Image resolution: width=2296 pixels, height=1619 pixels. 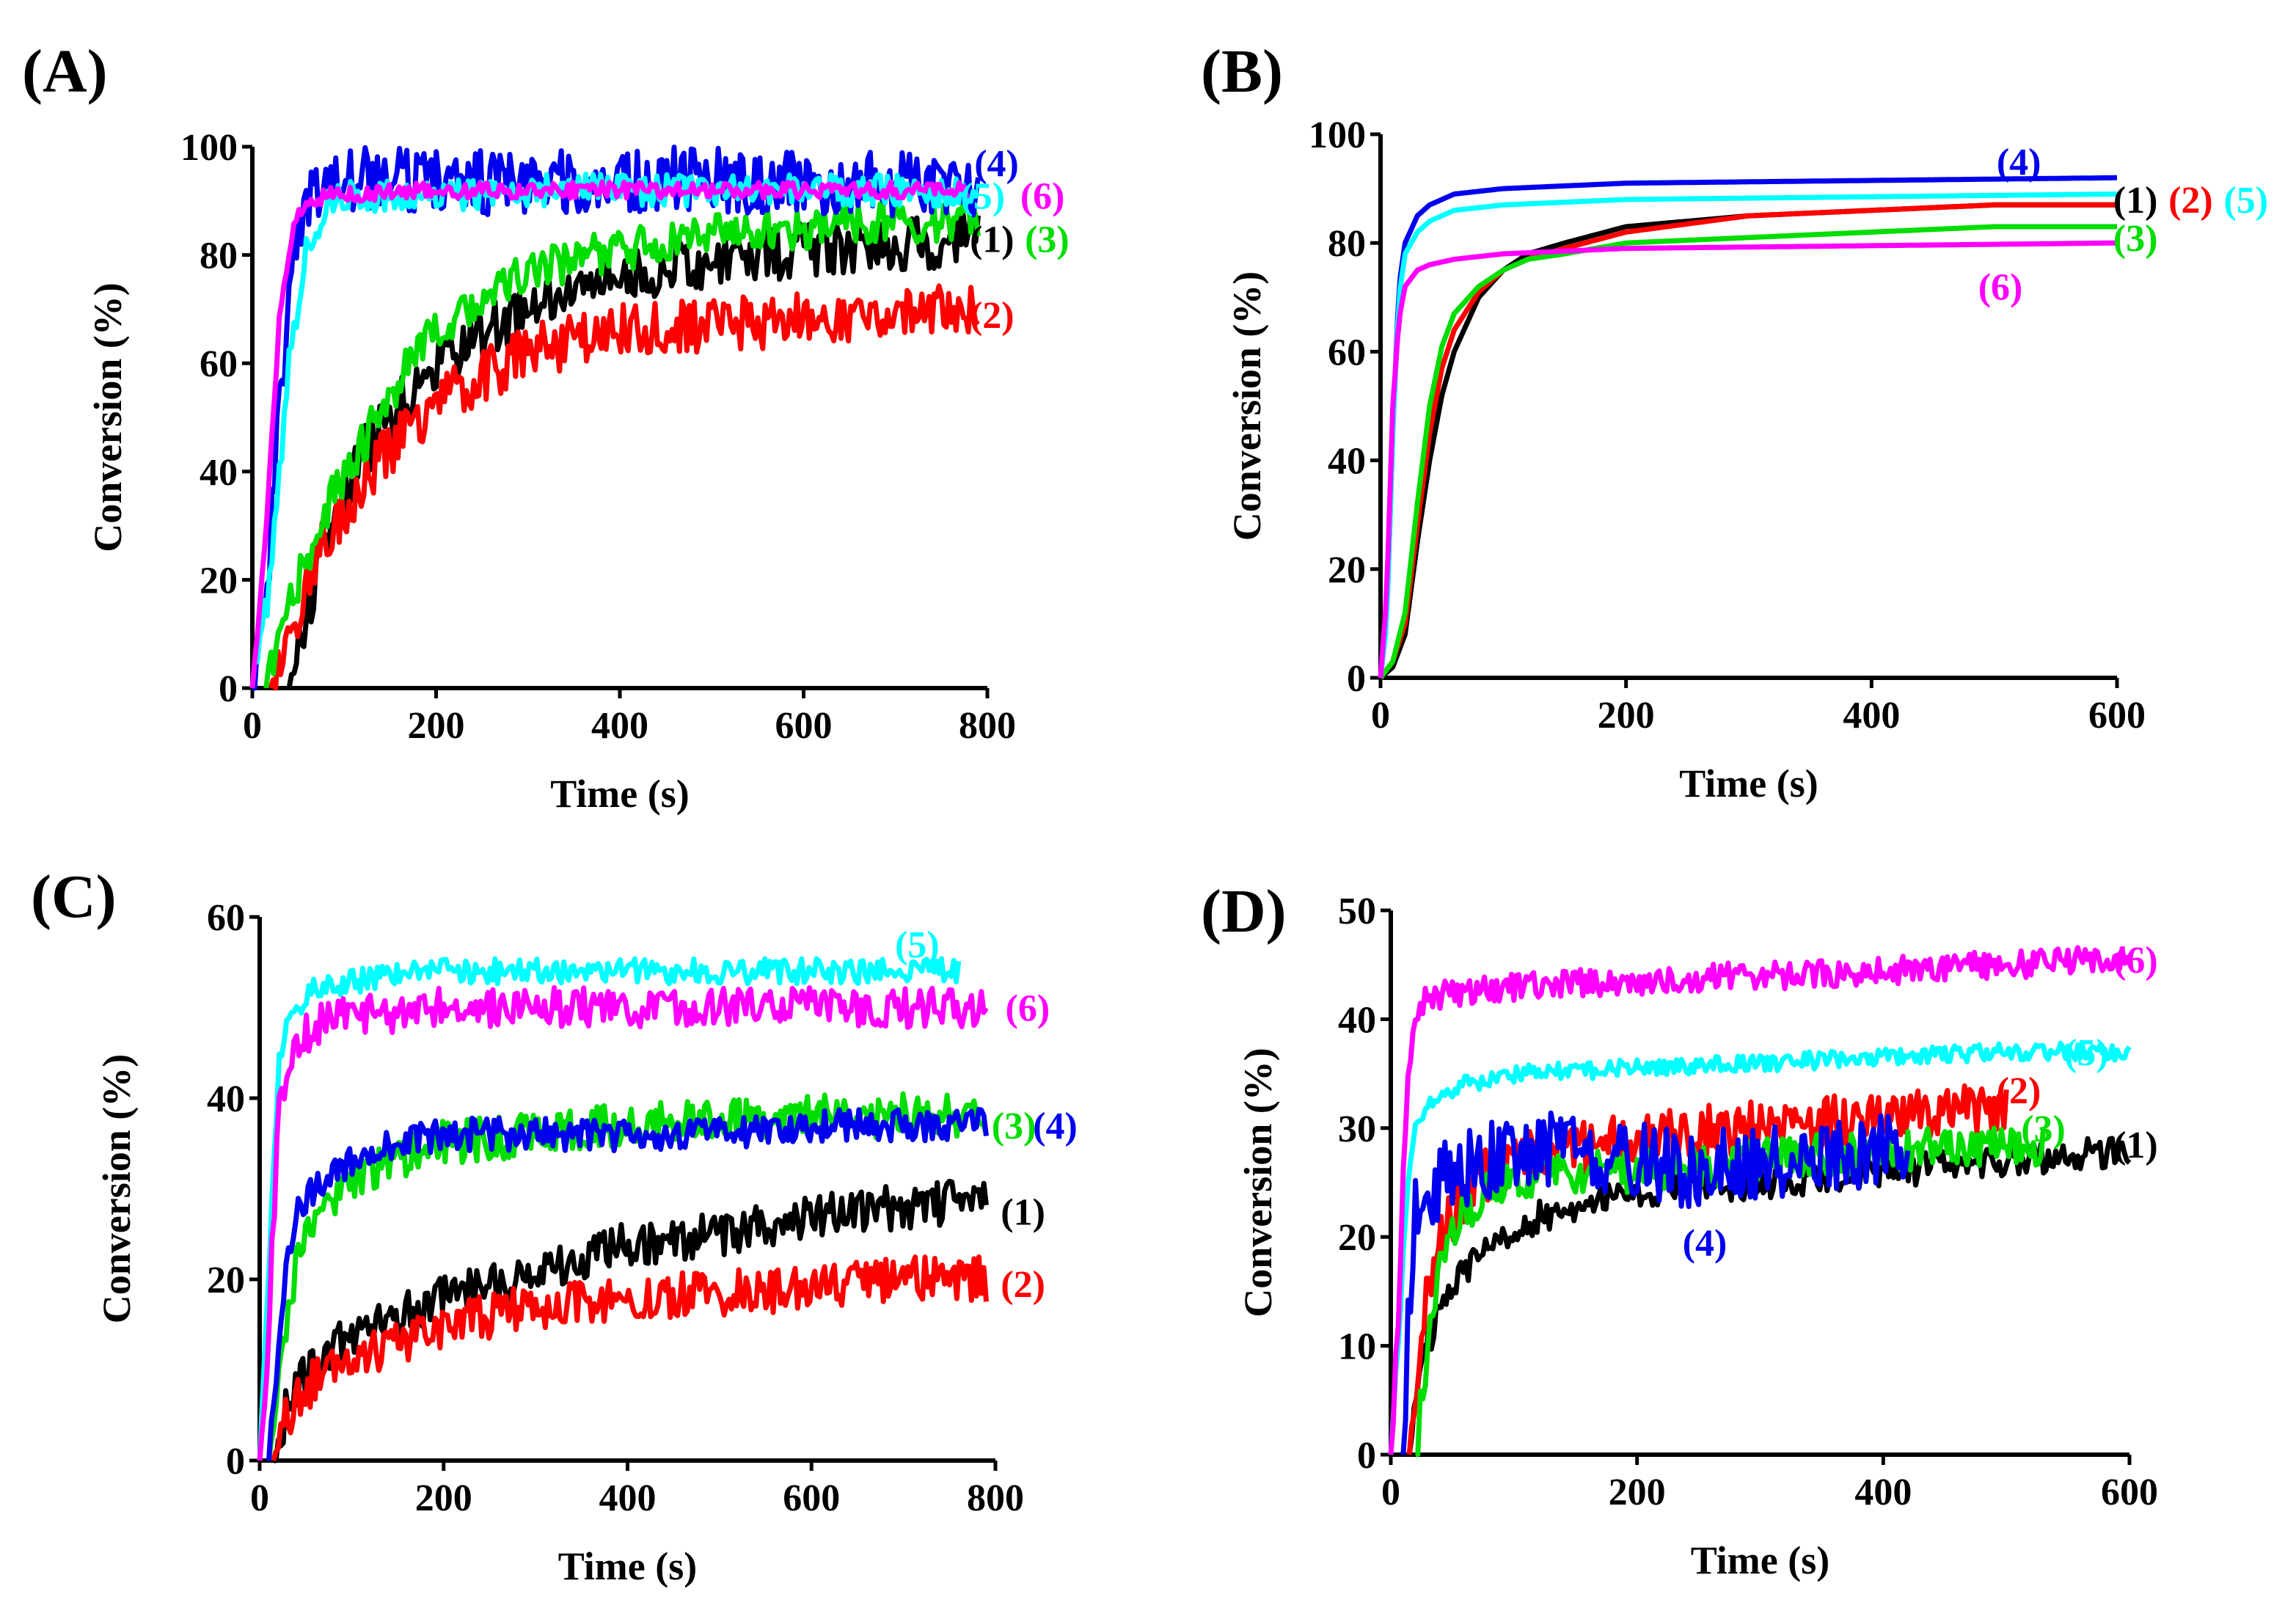 I want to click on y-tick-label: 10, so click(x=1357, y=1347).